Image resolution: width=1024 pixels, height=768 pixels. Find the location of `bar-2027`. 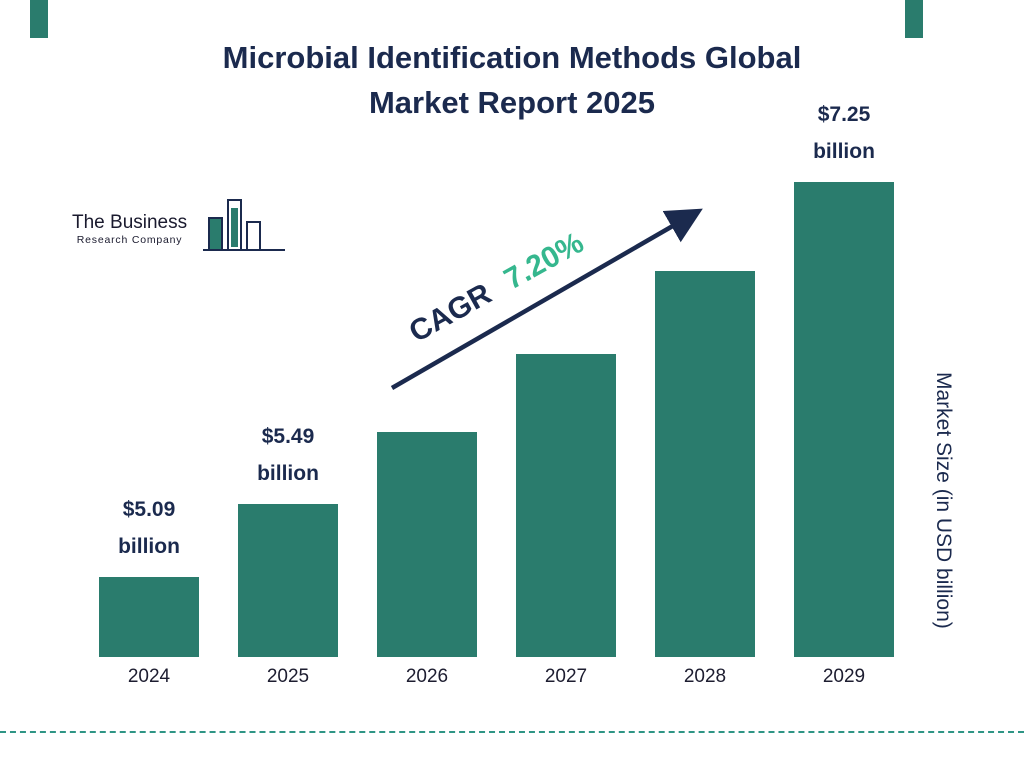

bar-2027 is located at coordinates (566, 505).